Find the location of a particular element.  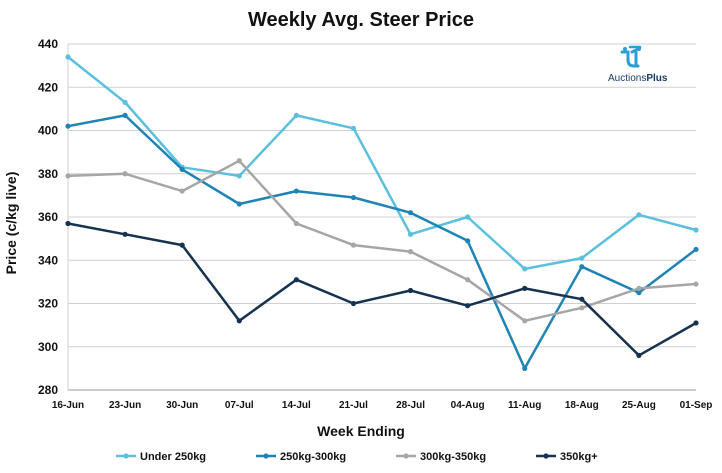

legend-item: Under 250kg is located at coordinates (161, 457).